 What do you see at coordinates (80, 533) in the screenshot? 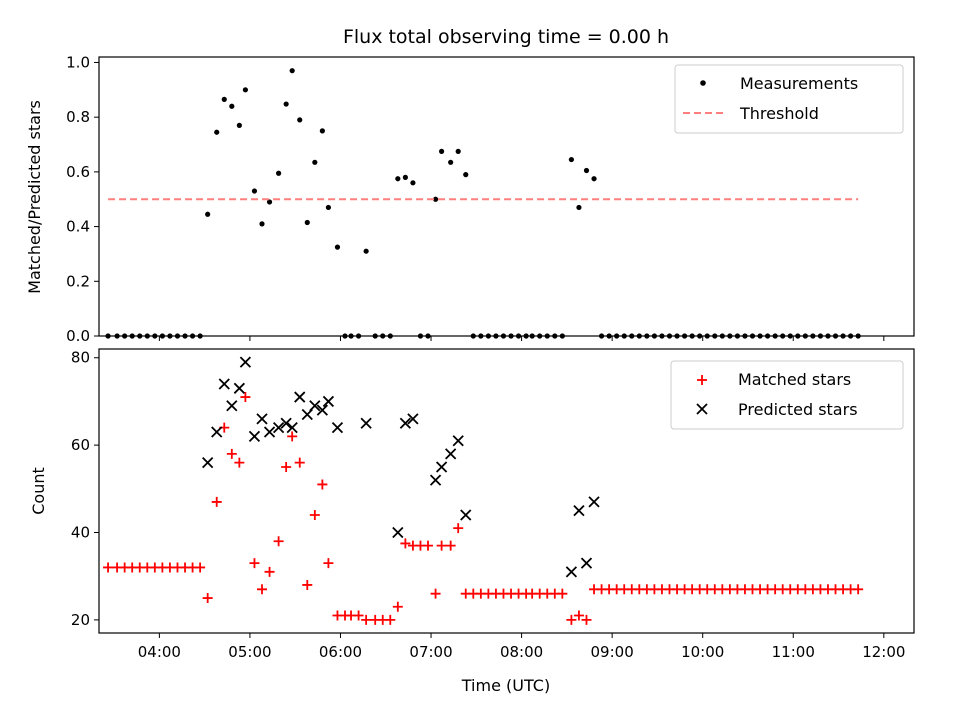
I see `bottom-y-tick-label: 40` at bounding box center [80, 533].